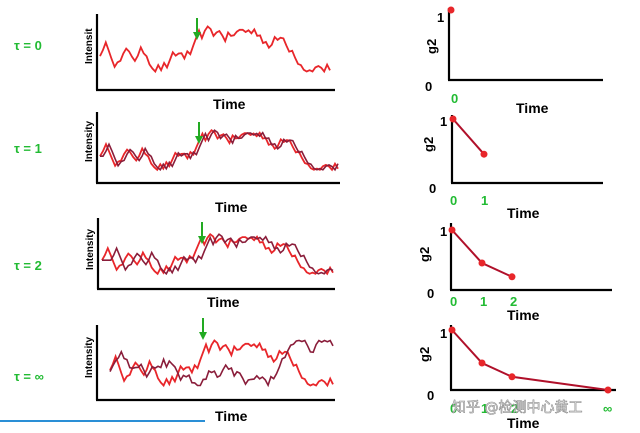 This screenshot has width=640, height=433. Describe the element at coordinates (432, 188) in the screenshot. I see `g2-ytick-0-1: 0` at that location.